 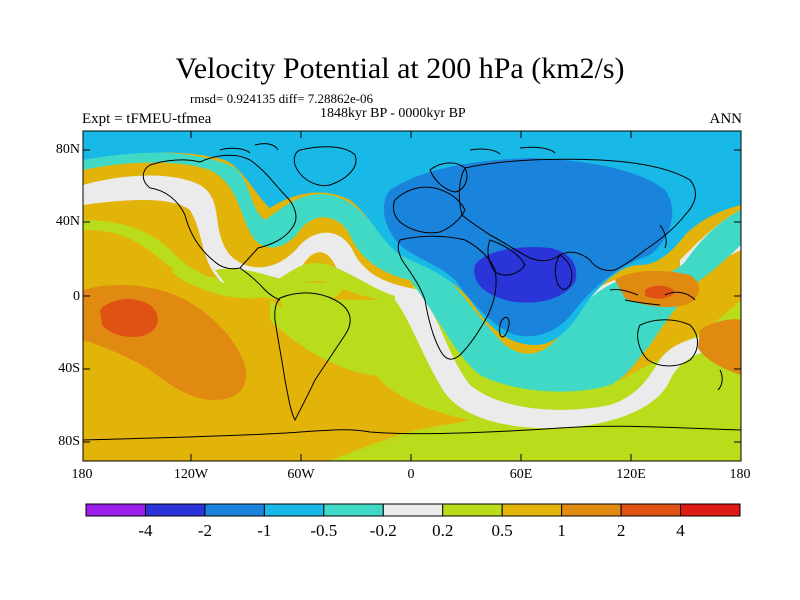 I want to click on lat-label-40s: 40S, so click(x=69, y=368).